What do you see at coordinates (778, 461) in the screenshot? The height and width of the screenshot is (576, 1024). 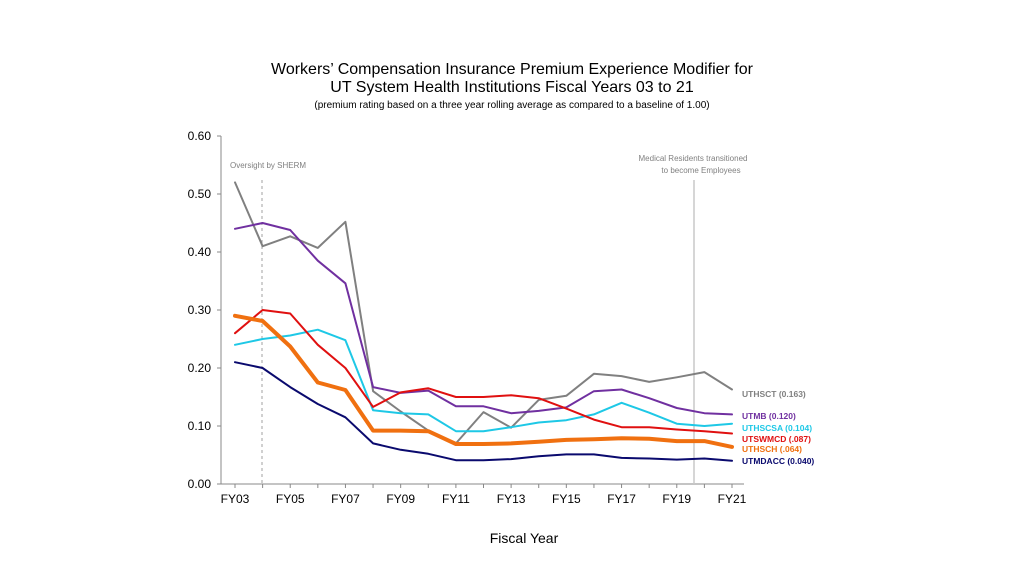 I see `series-label-utmdacc: UTMDACC (0.040)` at bounding box center [778, 461].